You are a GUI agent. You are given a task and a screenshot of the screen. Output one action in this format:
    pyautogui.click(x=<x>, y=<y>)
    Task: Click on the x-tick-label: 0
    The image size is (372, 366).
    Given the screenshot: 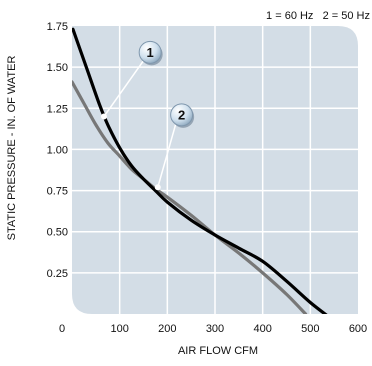 What is the action you would take?
    pyautogui.click(x=62, y=329)
    